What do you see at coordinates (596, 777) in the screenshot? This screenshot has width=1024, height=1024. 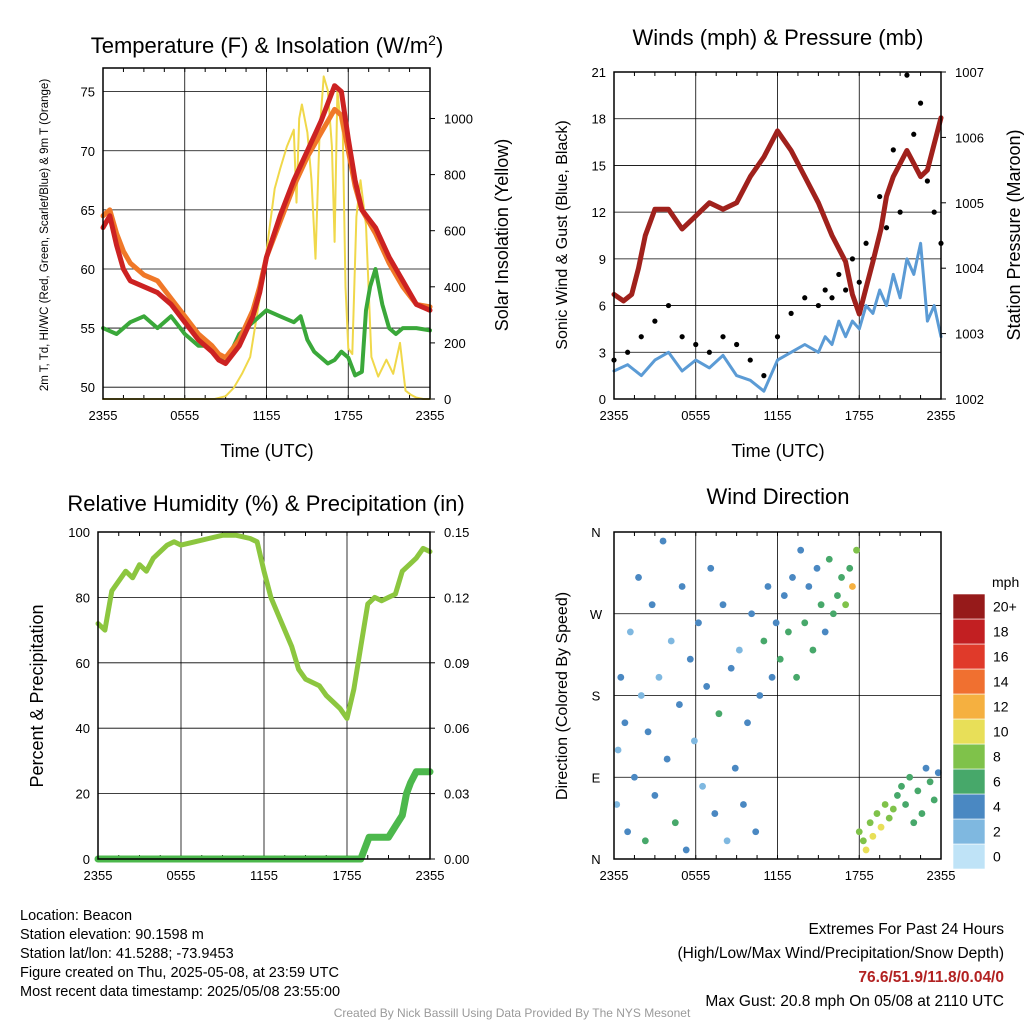 I see `y-tick-label: E` at bounding box center [596, 777].